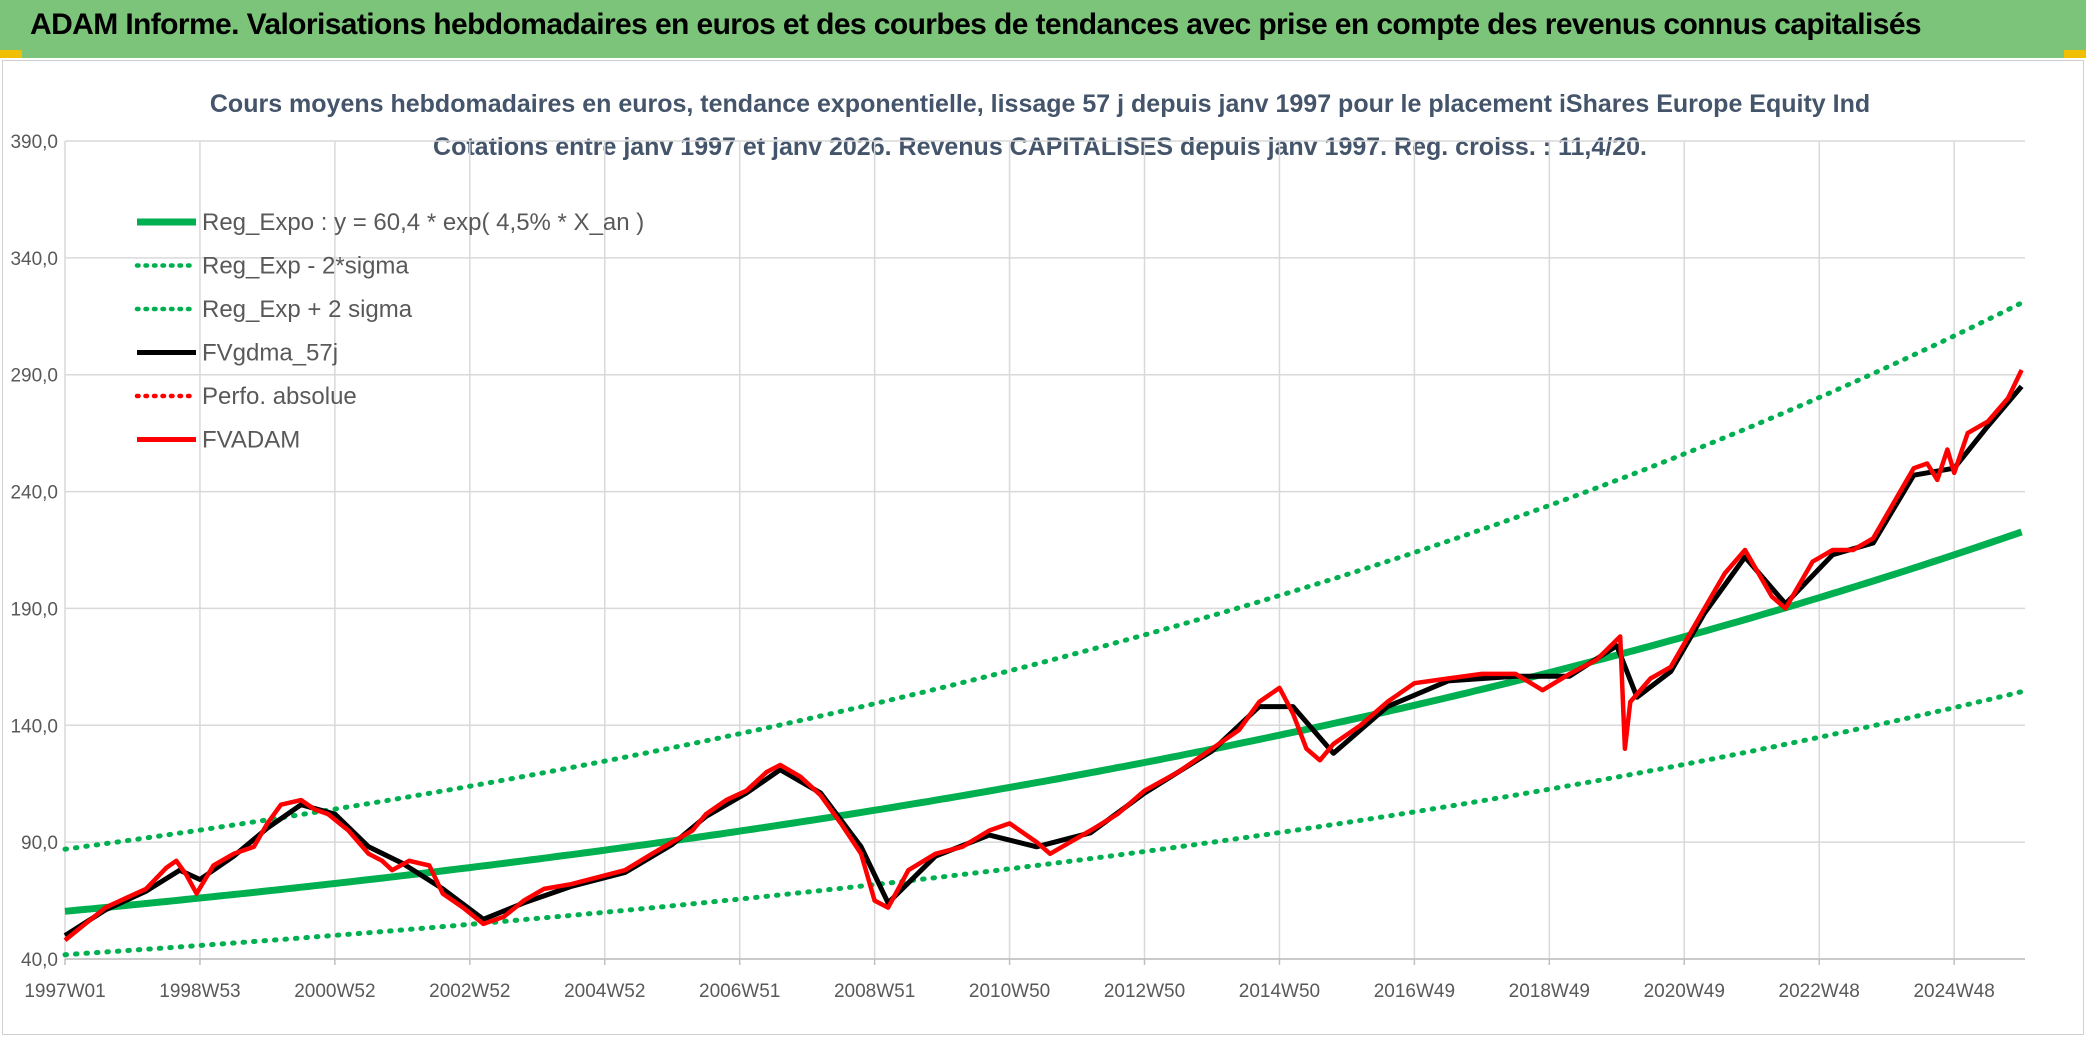 This screenshot has height=1037, width=2086. Describe the element at coordinates (34, 259) in the screenshot. I see `y-tick-label-1: 340,0` at that location.